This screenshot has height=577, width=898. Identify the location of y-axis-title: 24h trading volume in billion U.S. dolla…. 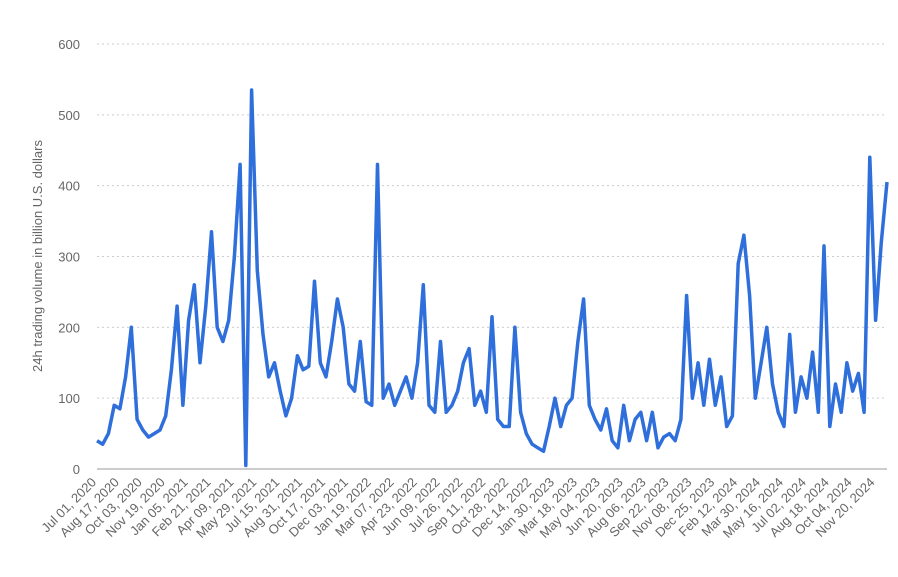
(37, 256).